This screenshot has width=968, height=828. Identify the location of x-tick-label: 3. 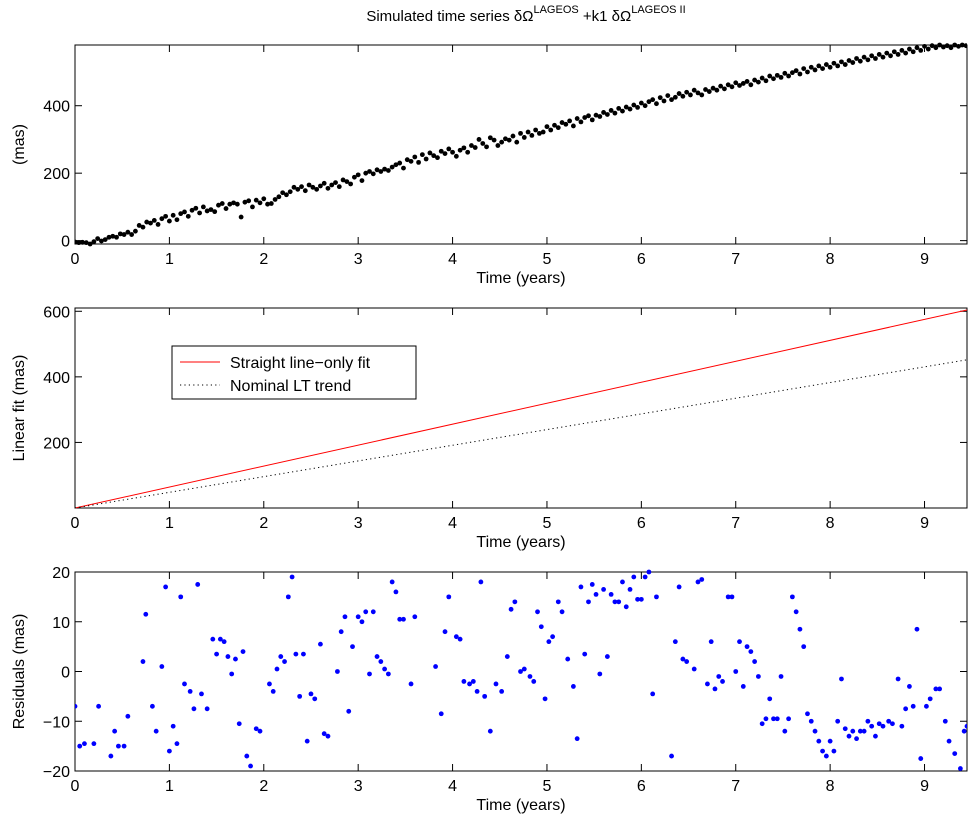
(358, 786).